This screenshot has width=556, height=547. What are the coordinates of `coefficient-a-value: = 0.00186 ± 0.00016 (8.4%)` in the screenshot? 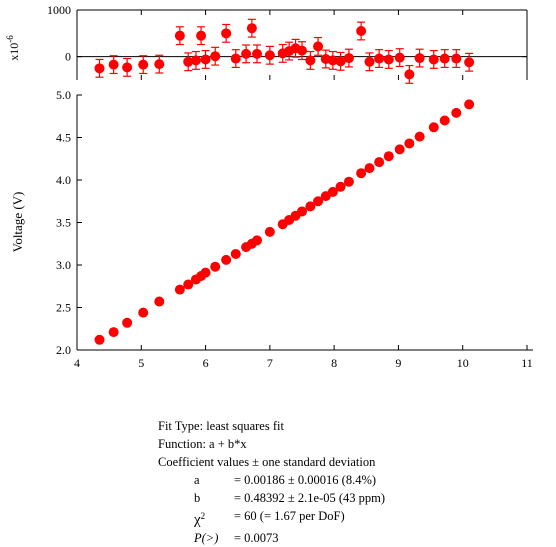 It's located at (305, 480).